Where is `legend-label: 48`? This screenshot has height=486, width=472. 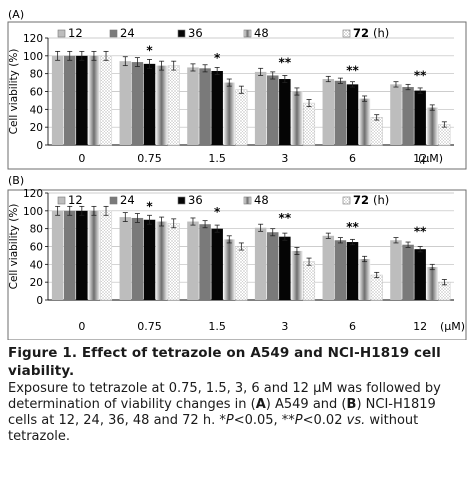 legend-label: 48 is located at coordinates (261, 200).